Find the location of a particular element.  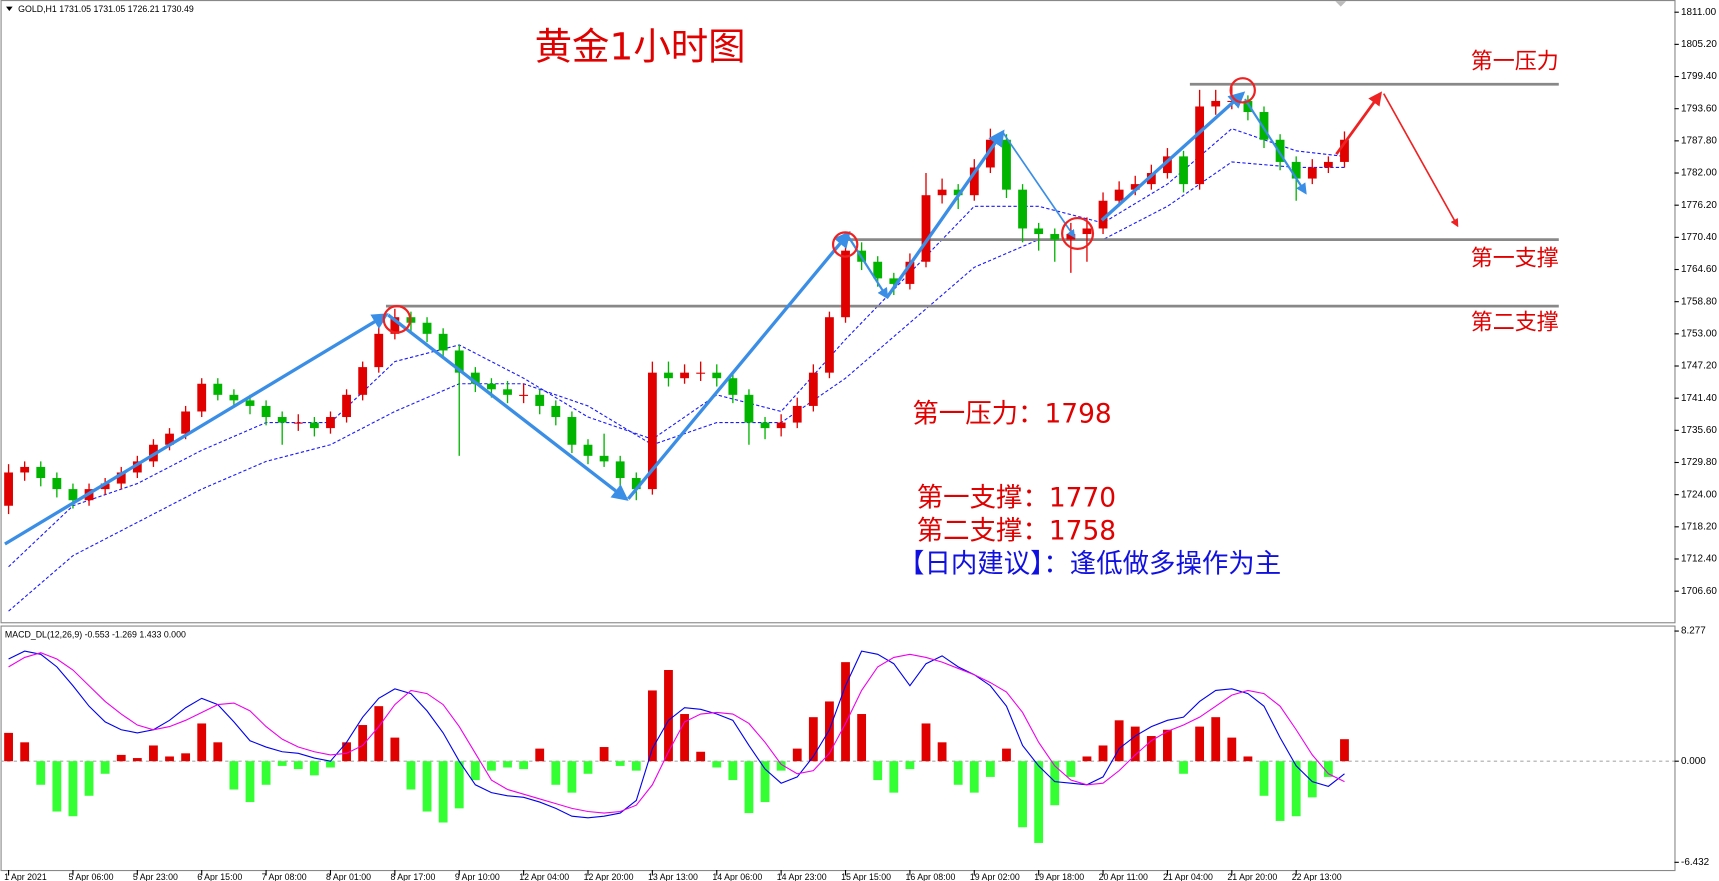

highlight-circle is located at coordinates (397, 319).